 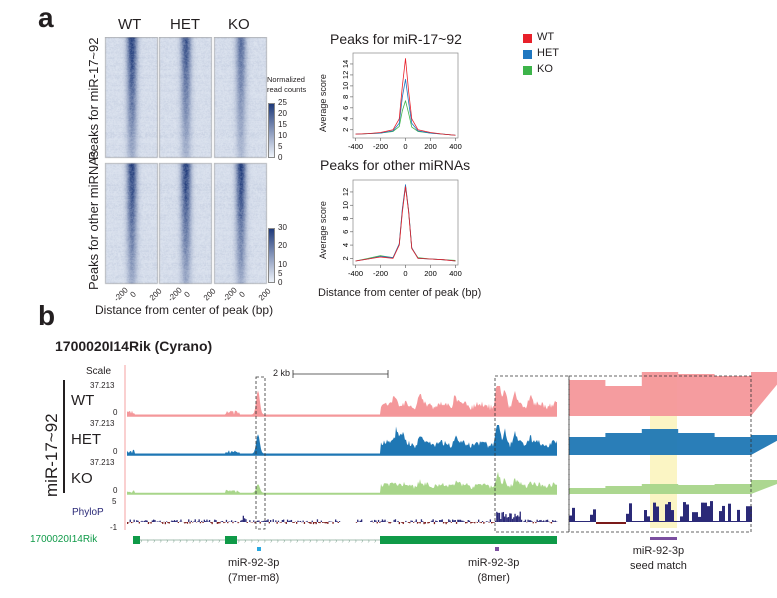 I want to click on colorbar-title-line2: read counts, so click(x=287, y=89).